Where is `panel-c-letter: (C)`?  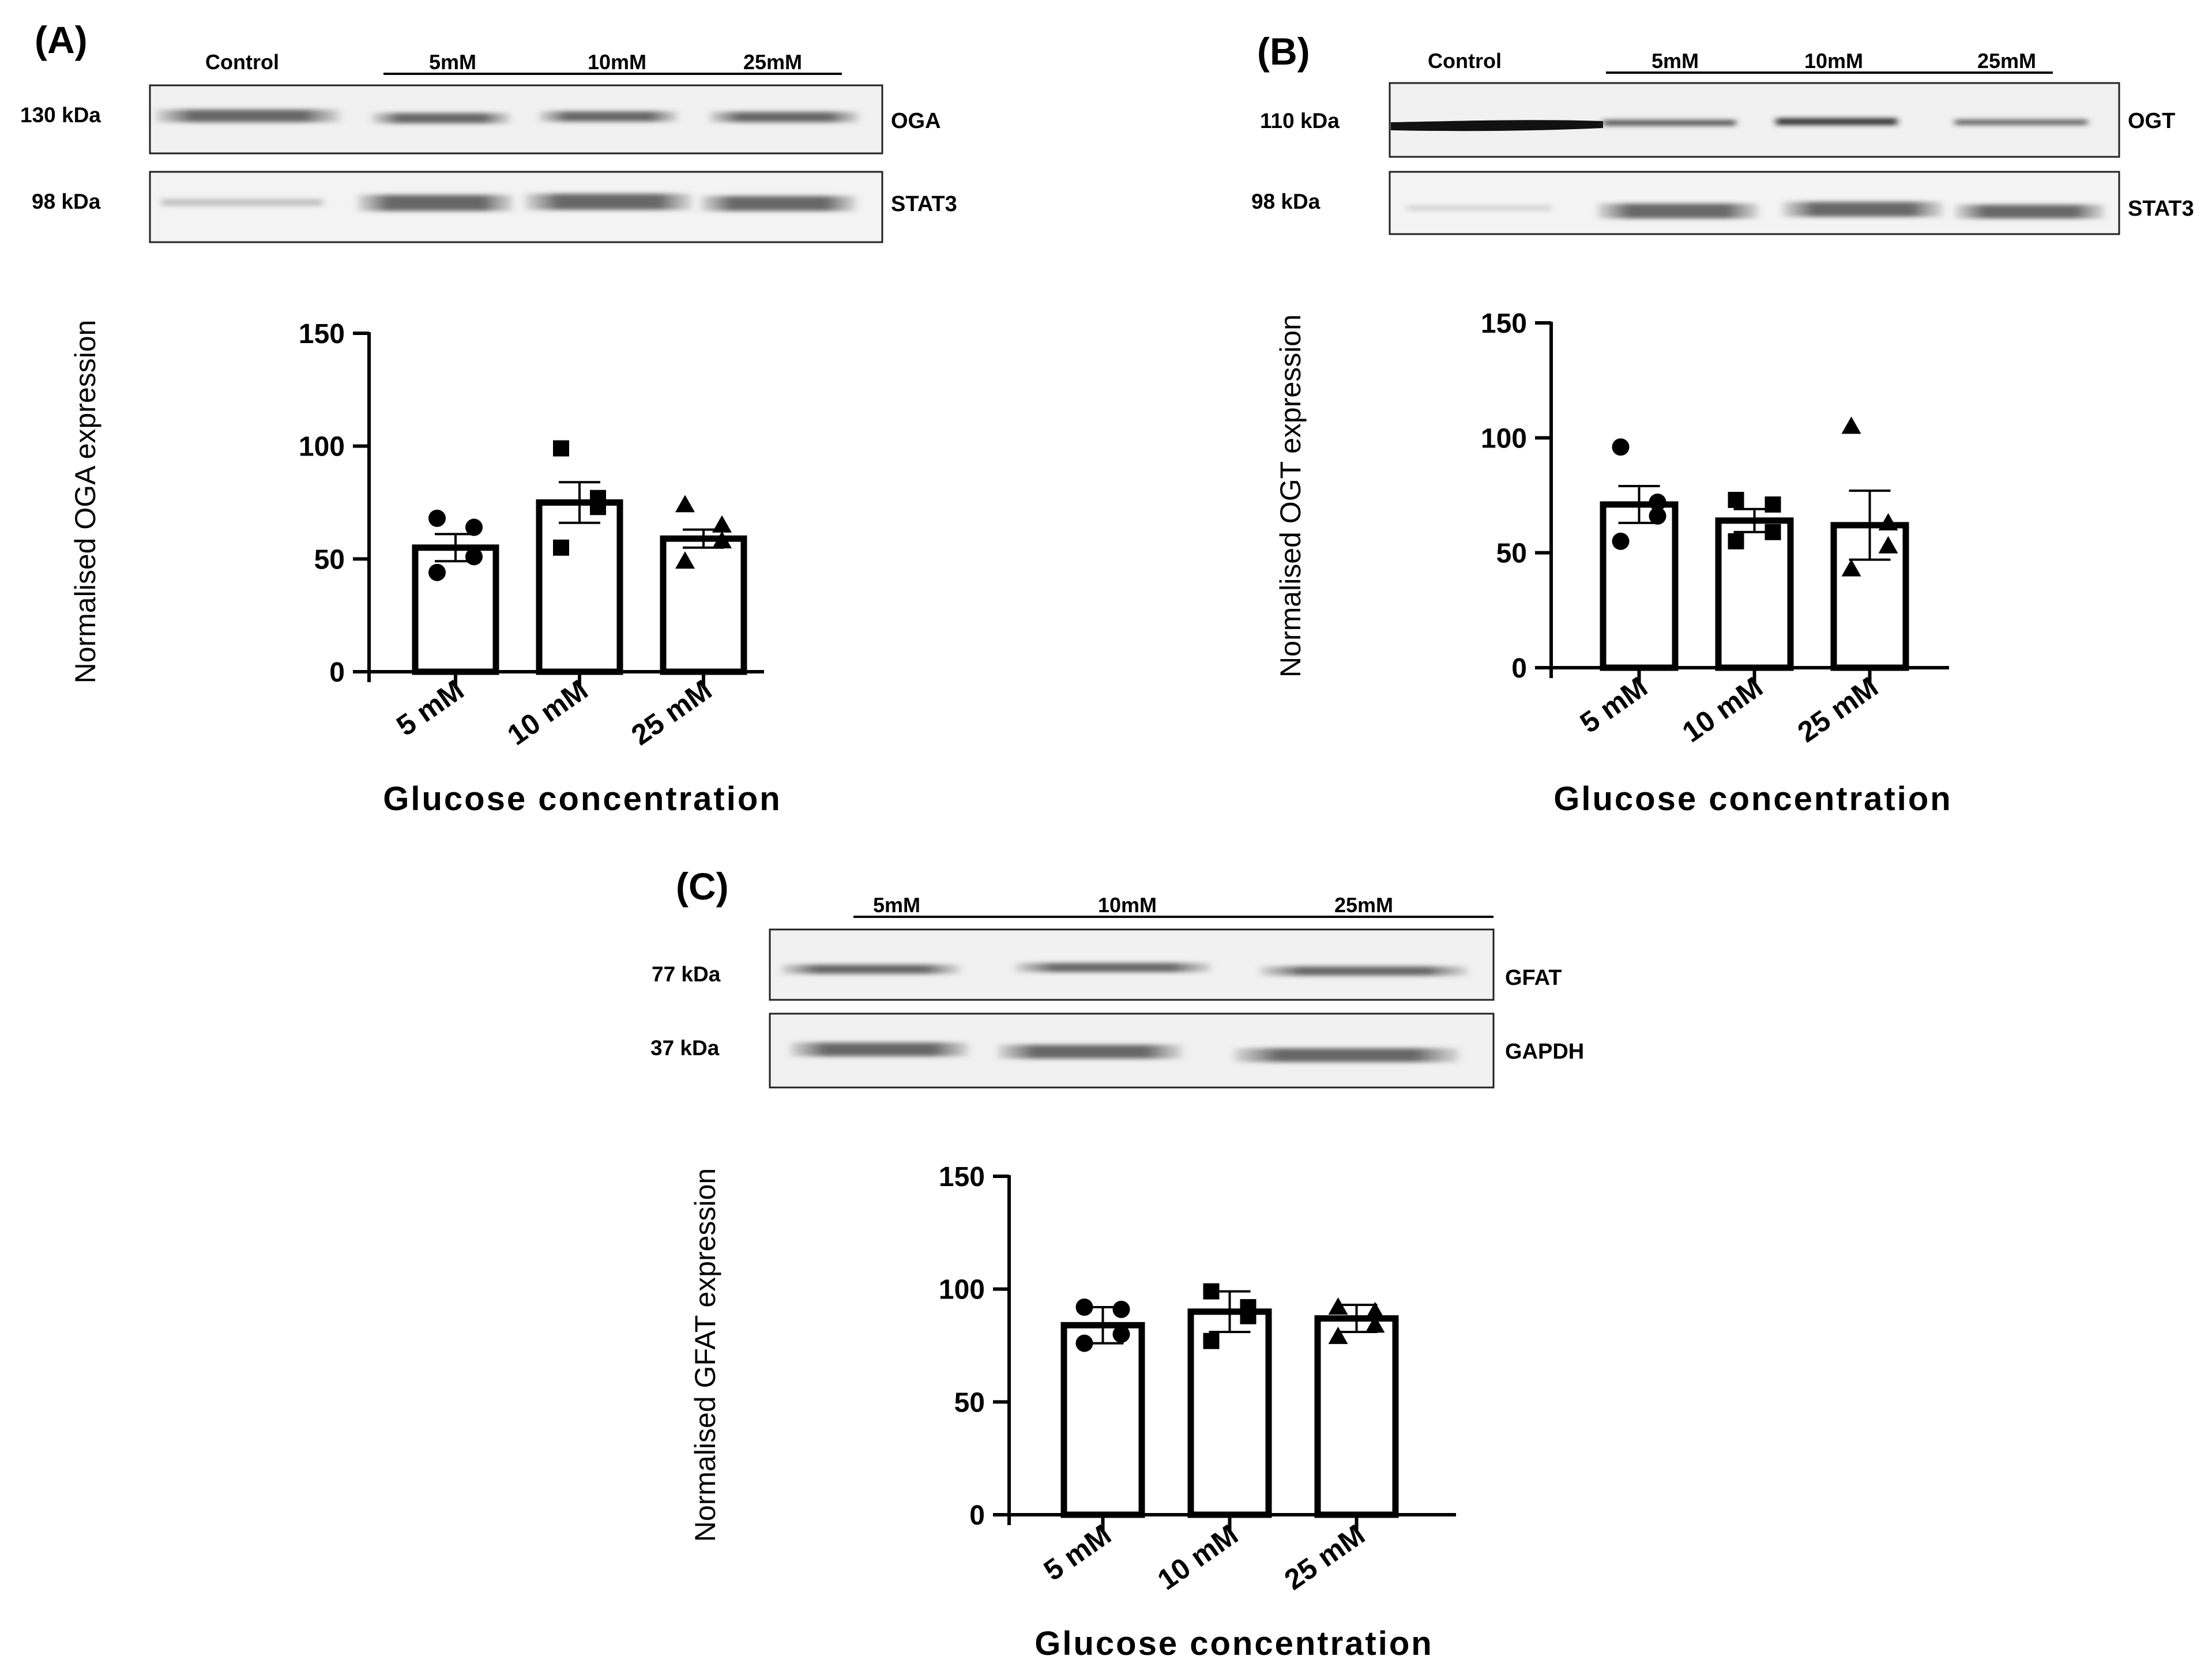
panel-c-letter: (C) is located at coordinates (702, 886).